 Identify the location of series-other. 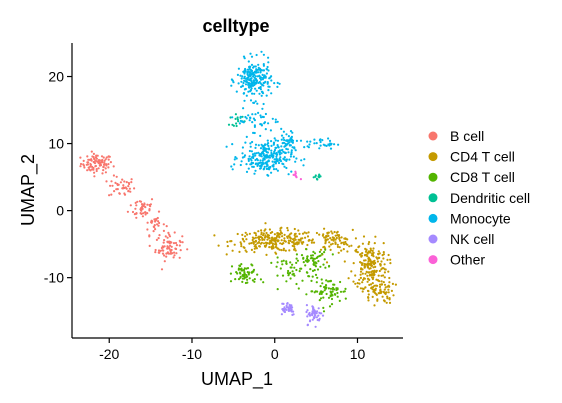
(297, 175).